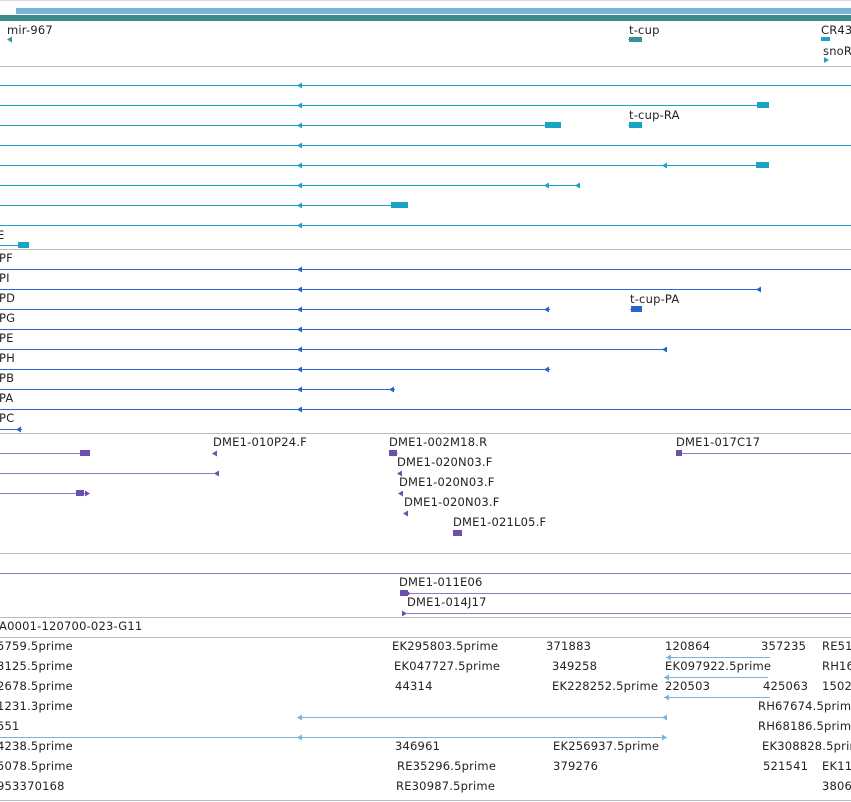 This screenshot has height=802, width=851. What do you see at coordinates (575, 666) in the screenshot?
I see `est-label: 349258` at bounding box center [575, 666].